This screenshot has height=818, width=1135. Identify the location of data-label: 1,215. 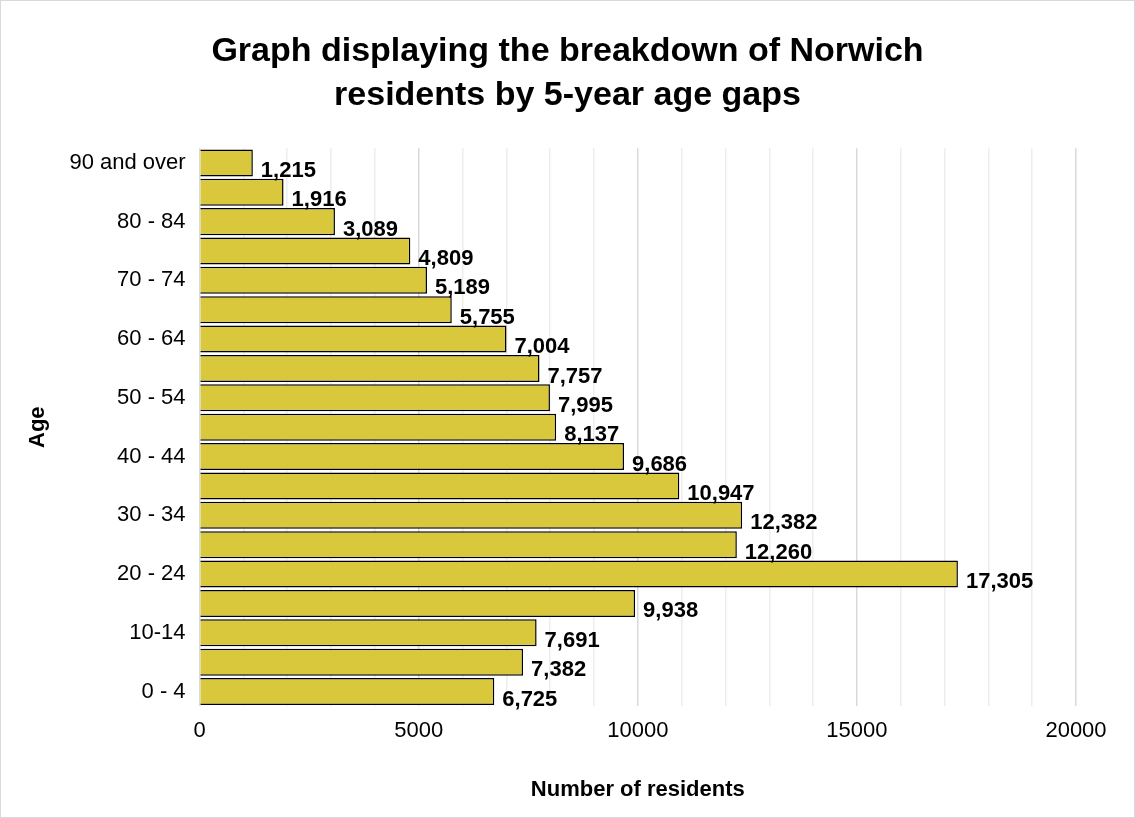
(288, 169).